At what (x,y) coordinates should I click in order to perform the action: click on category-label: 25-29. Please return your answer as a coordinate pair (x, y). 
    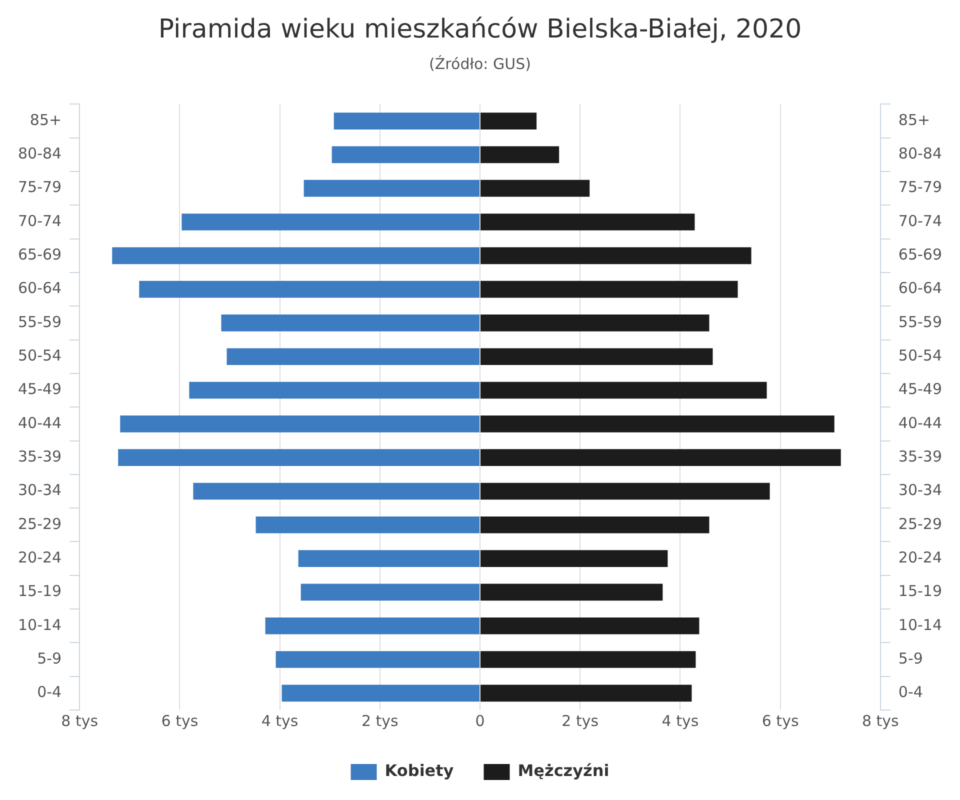
    Looking at the image, I should click on (920, 523).